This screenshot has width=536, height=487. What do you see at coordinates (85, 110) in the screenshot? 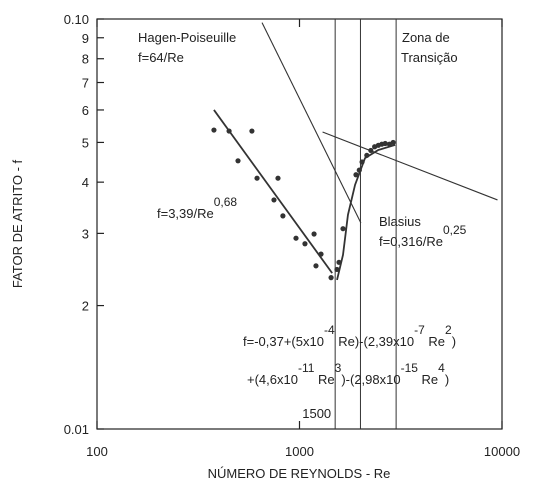
I see `y-tick-label: 6` at bounding box center [85, 110].